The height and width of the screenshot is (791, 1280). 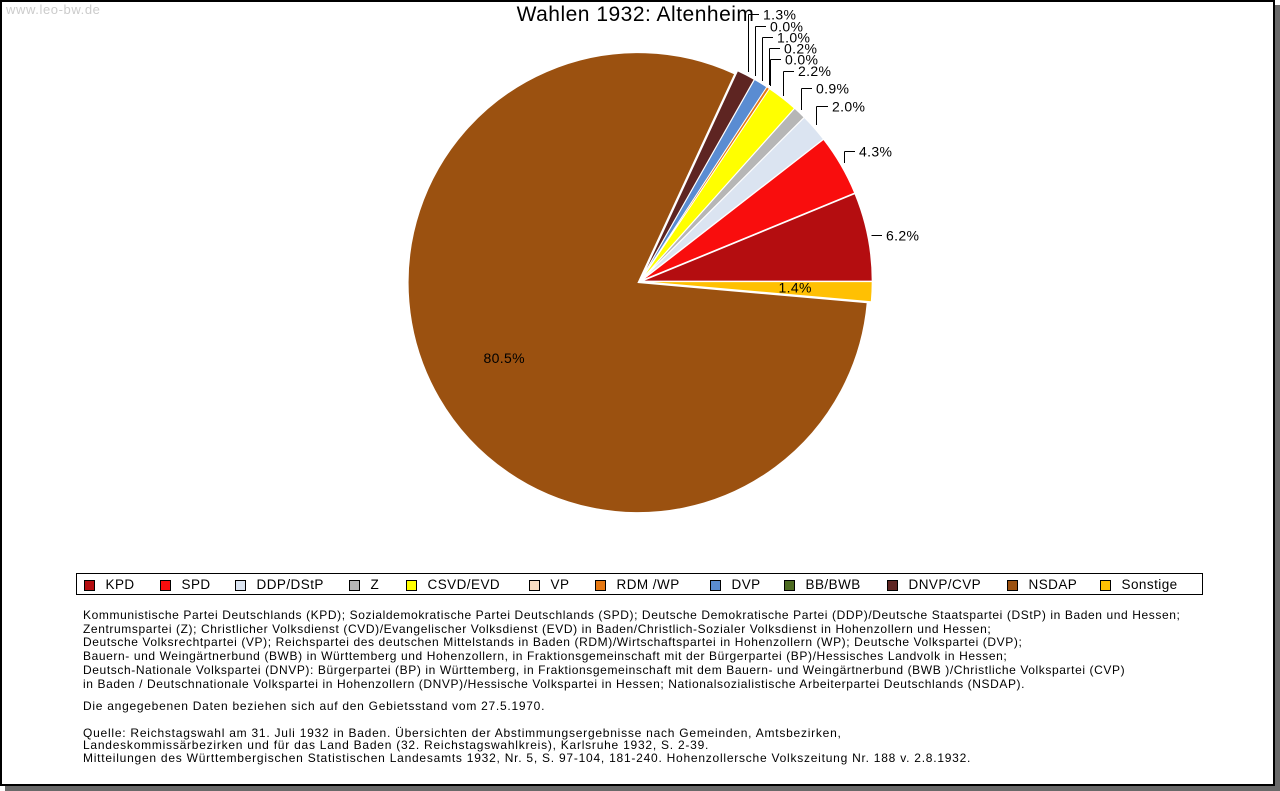 I want to click on svg-text: 6.2%, so click(x=902, y=235).